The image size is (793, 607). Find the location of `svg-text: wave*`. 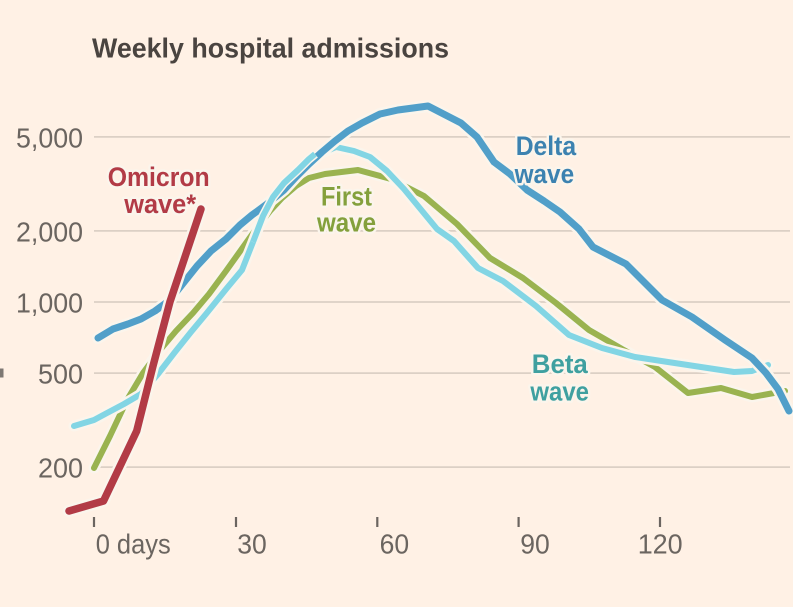

svg-text: wave* is located at coordinates (160, 204).